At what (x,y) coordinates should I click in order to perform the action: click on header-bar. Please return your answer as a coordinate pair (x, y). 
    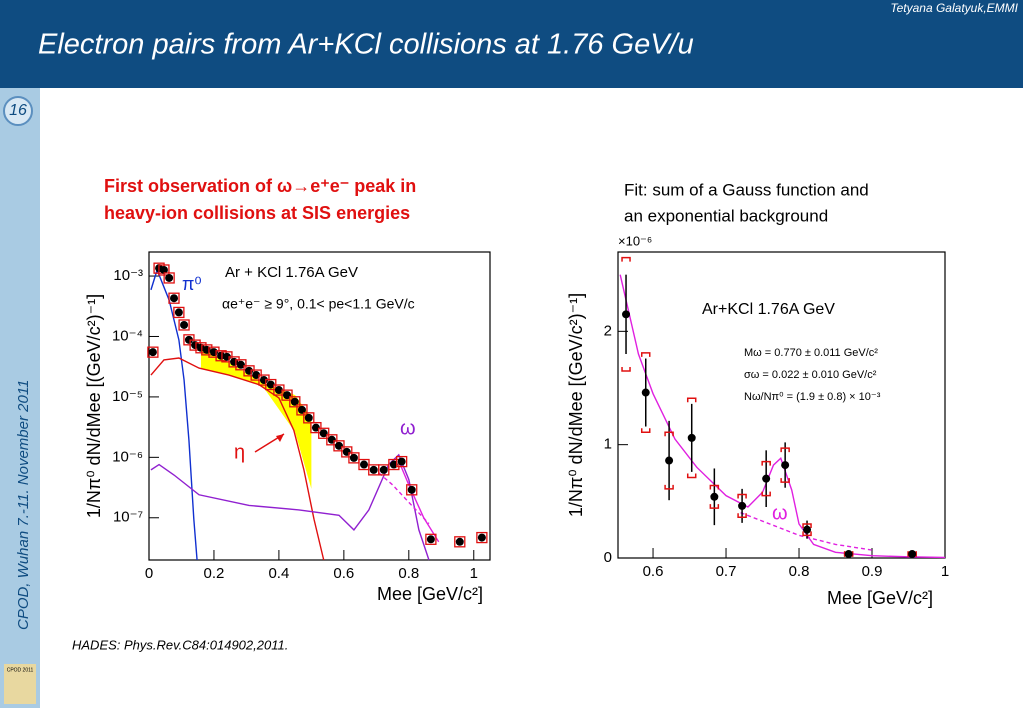
    Looking at the image, I should click on (511, 44).